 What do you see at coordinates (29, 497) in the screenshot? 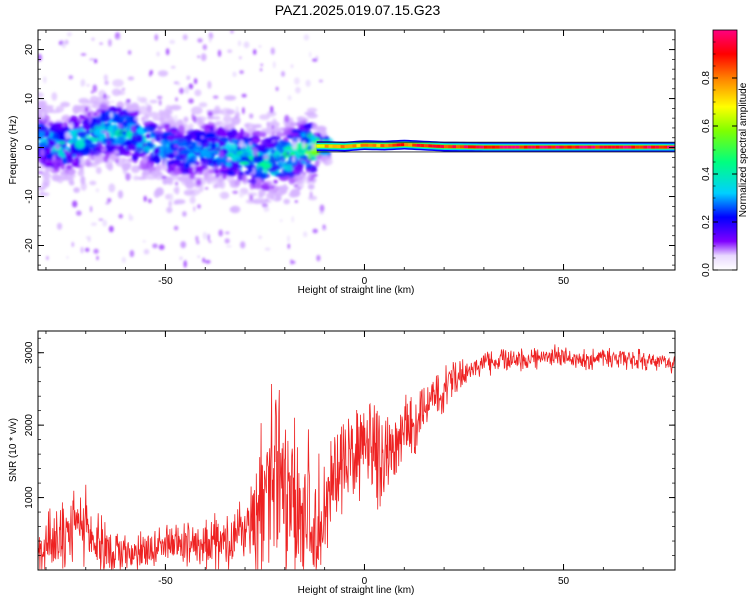
I see `snr-y-tick-label: 1000` at bounding box center [29, 497].